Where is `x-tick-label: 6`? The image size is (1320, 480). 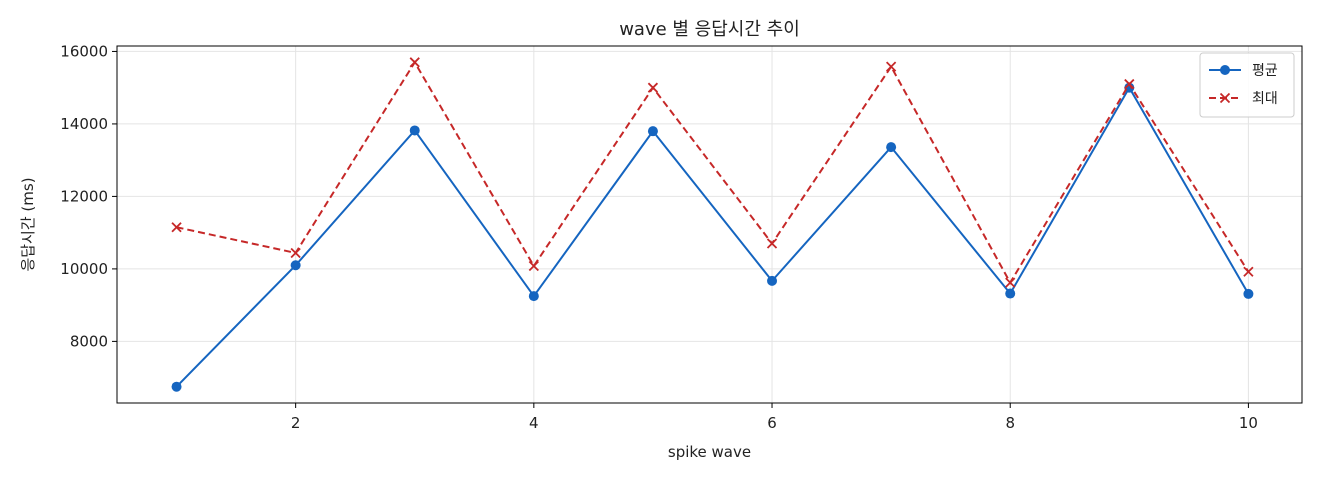 x-tick-label: 6 is located at coordinates (772, 423).